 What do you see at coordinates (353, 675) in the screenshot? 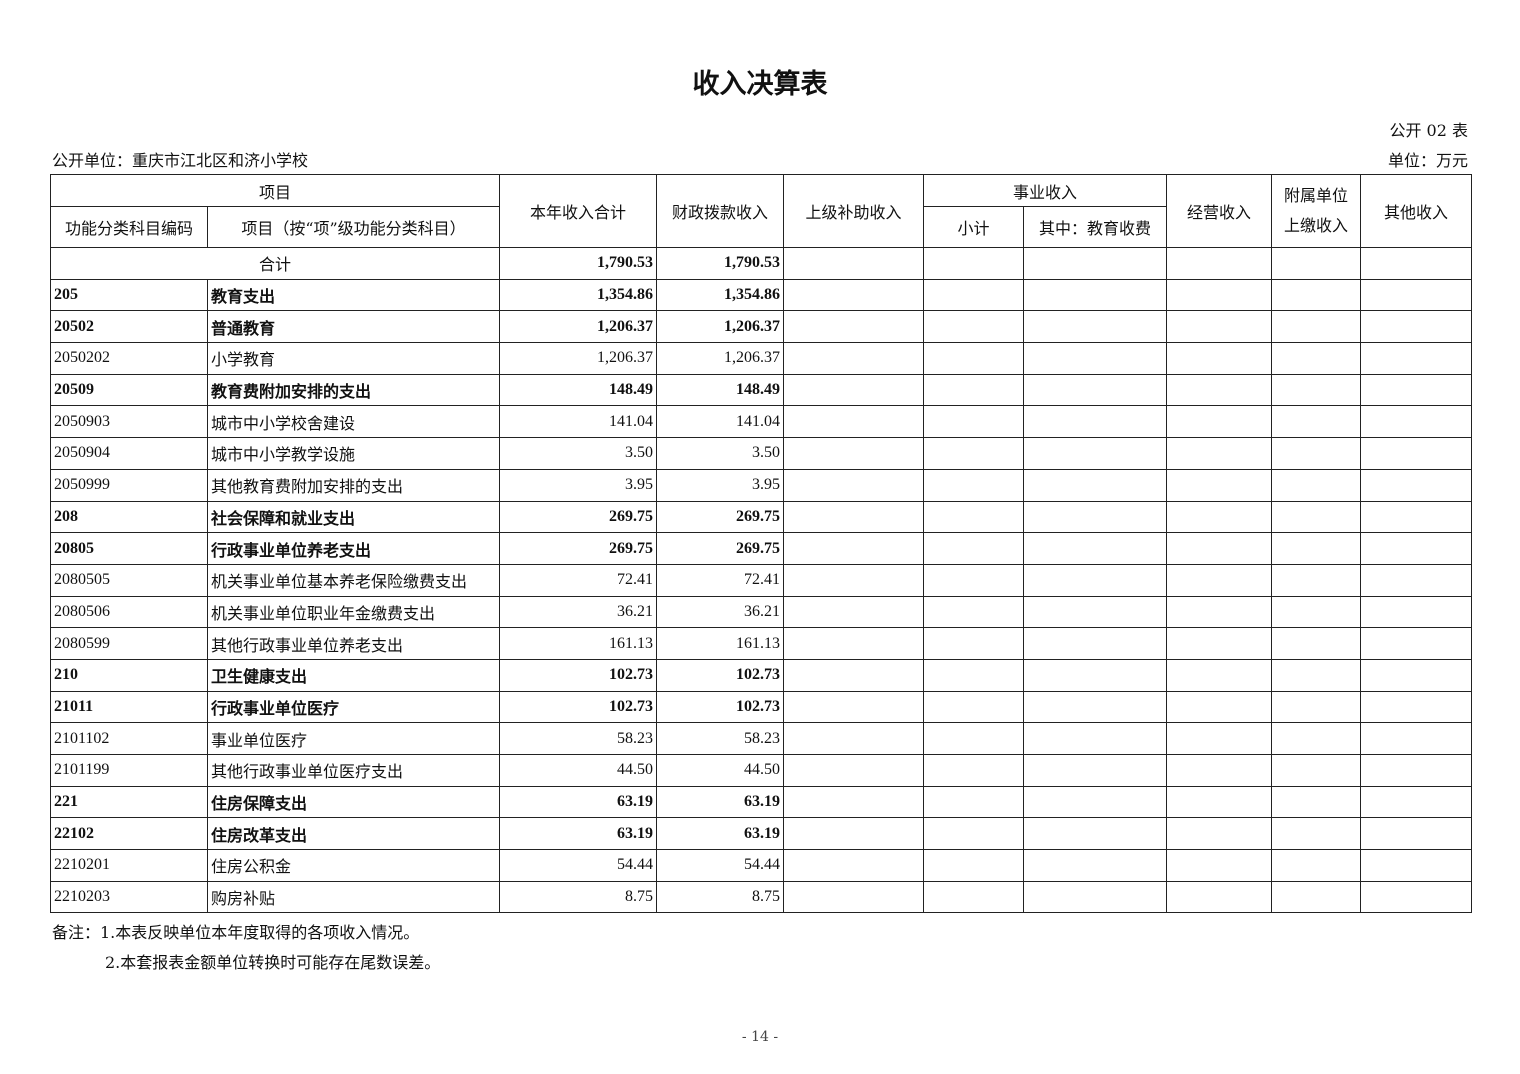
I see `row-name: 卫生健康支出` at bounding box center [353, 675].